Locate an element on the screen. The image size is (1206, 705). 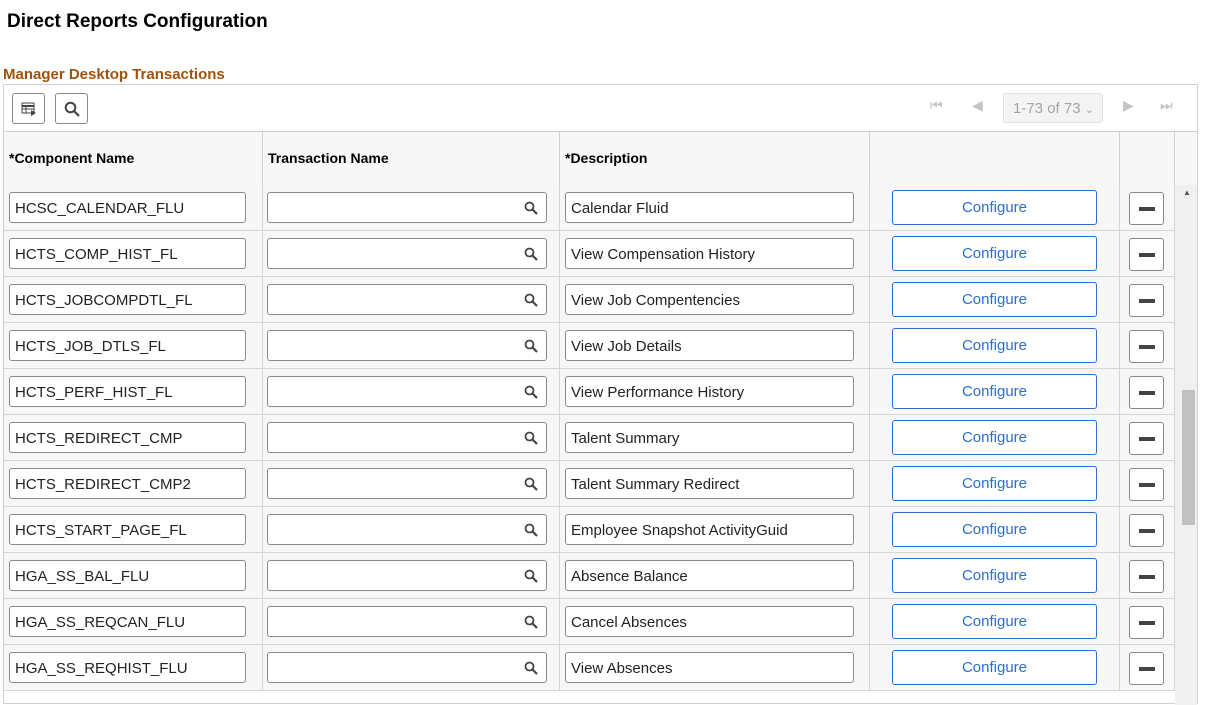
component-name-input: HGA_SS_REQCAN_FLU is located at coordinates (127, 621).